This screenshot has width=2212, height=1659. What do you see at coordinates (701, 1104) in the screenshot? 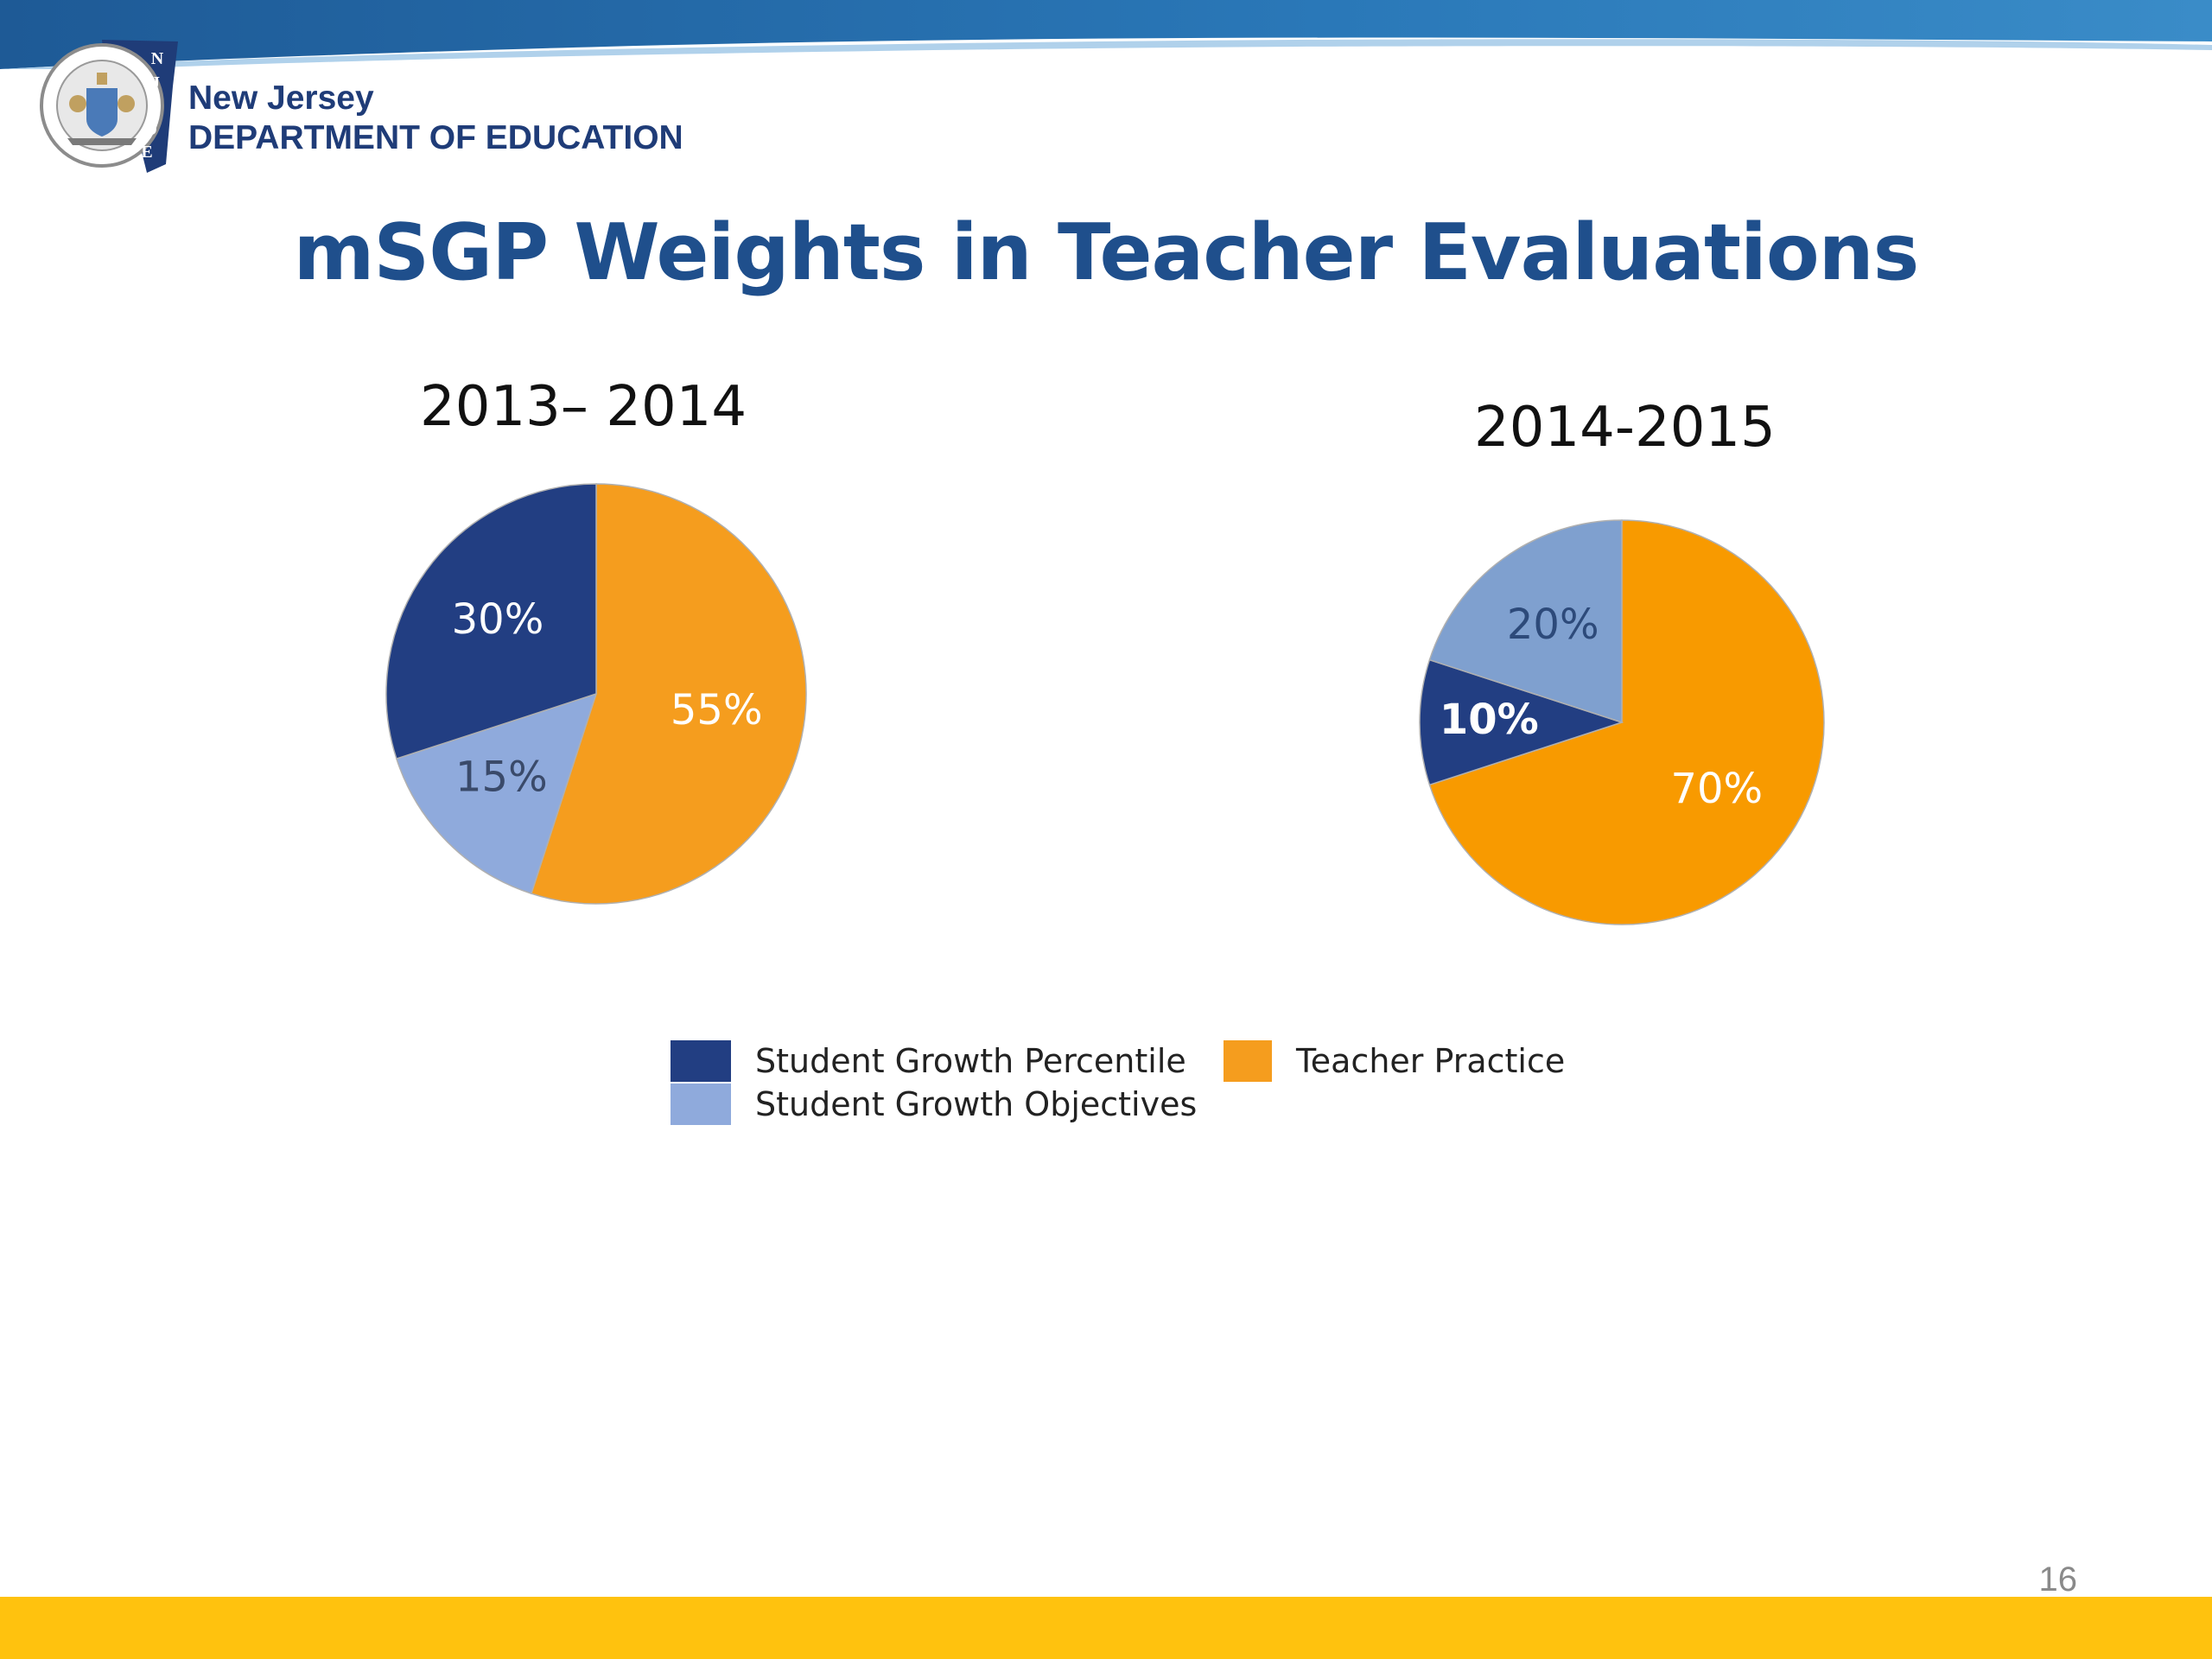
I see `legend-swatch-sgo` at bounding box center [701, 1104].